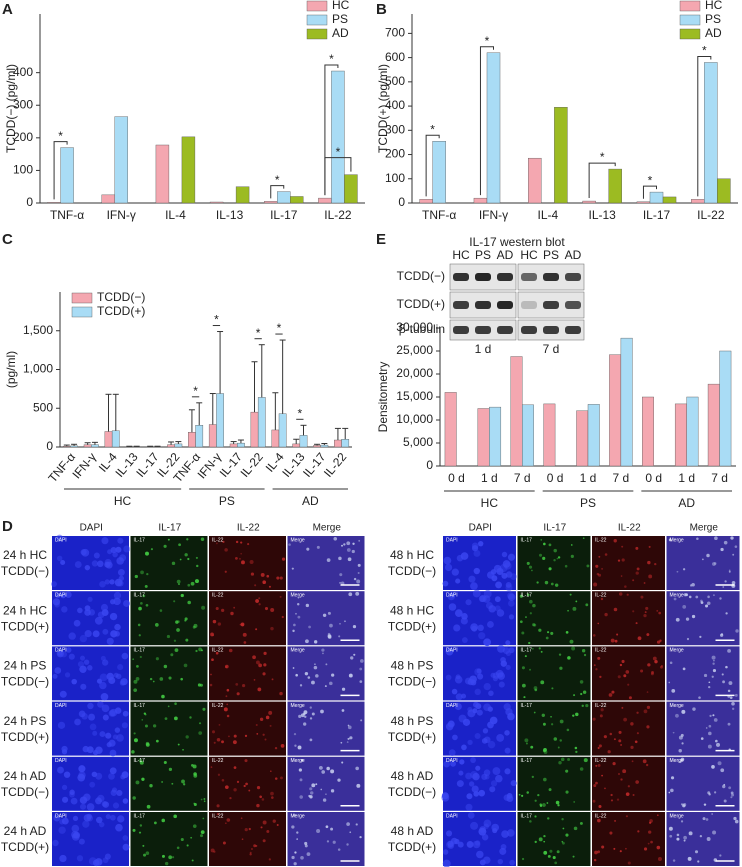  What do you see at coordinates (338, 215) in the screenshot?
I see `x-tick-label: IL-22` at bounding box center [338, 215].